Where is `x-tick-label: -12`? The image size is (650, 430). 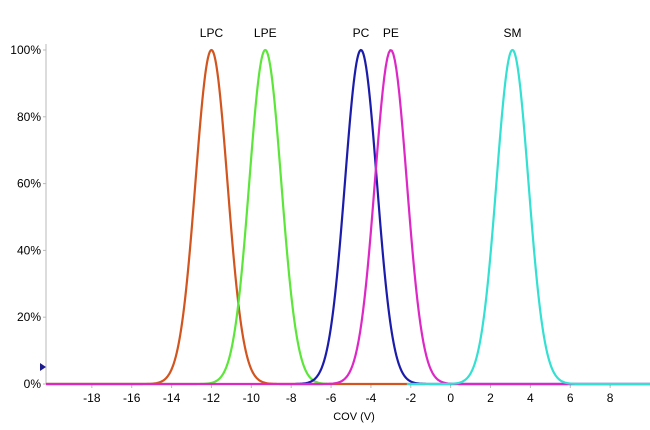
x-tick-label: -12 is located at coordinates (212, 398).